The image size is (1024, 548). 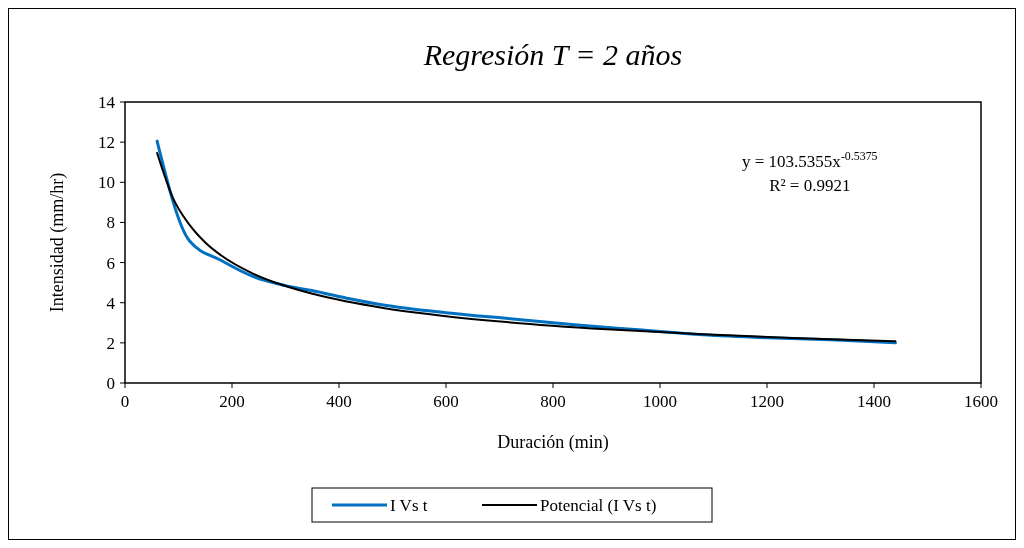 What do you see at coordinates (810, 185) in the screenshot?
I see `annotation: R² = 0.9921` at bounding box center [810, 185].